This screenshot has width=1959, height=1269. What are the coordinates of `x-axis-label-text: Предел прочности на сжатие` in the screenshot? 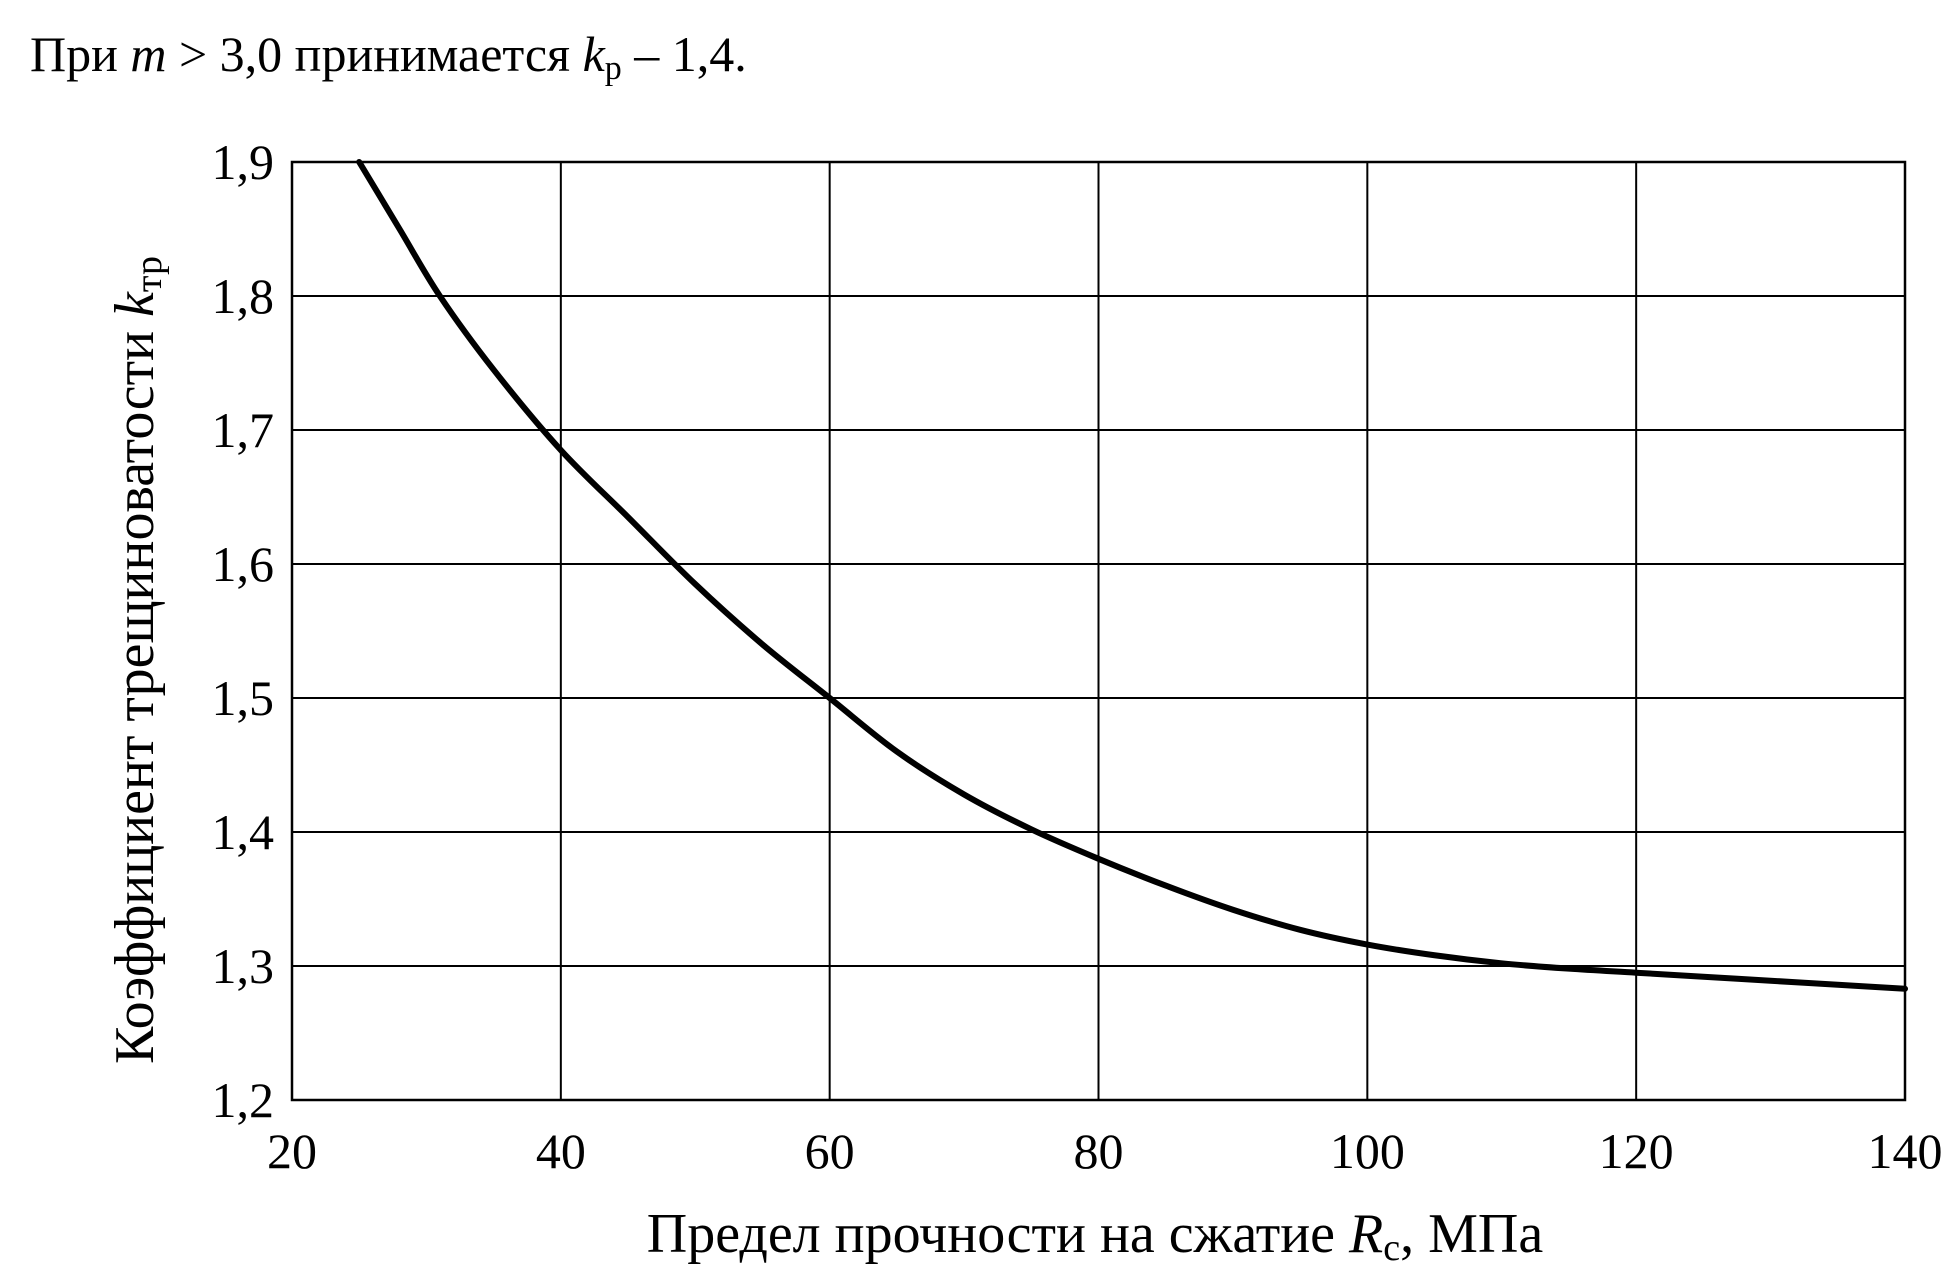 It's located at (998, 1234).